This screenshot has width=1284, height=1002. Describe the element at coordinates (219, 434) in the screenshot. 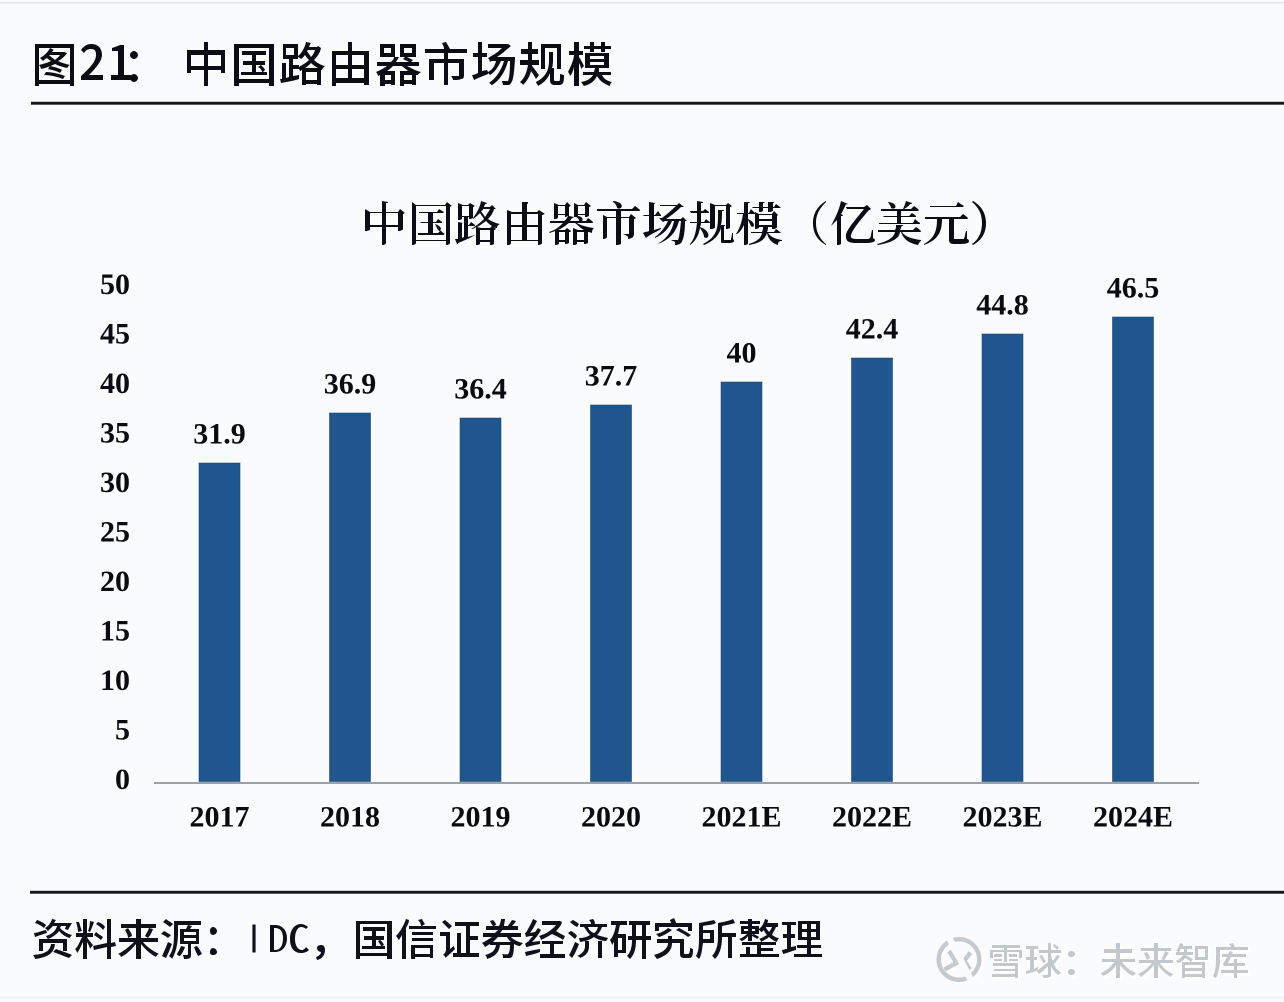

I see `svg-text: 31.9` at that location.